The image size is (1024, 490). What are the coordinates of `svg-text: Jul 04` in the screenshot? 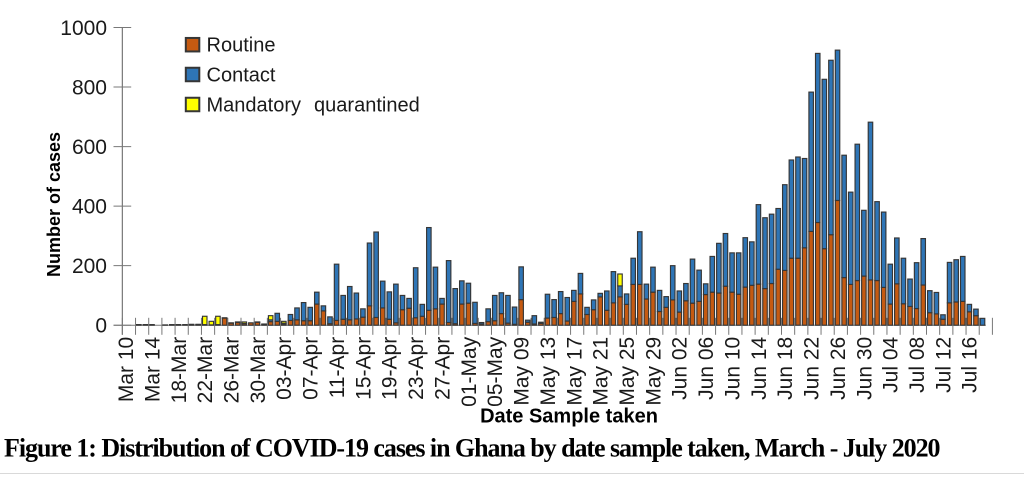 It's located at (891, 364).